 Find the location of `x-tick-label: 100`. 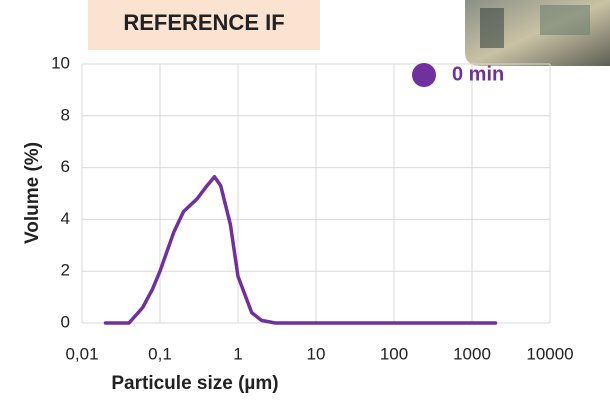

x-tick-label: 100 is located at coordinates (394, 353).